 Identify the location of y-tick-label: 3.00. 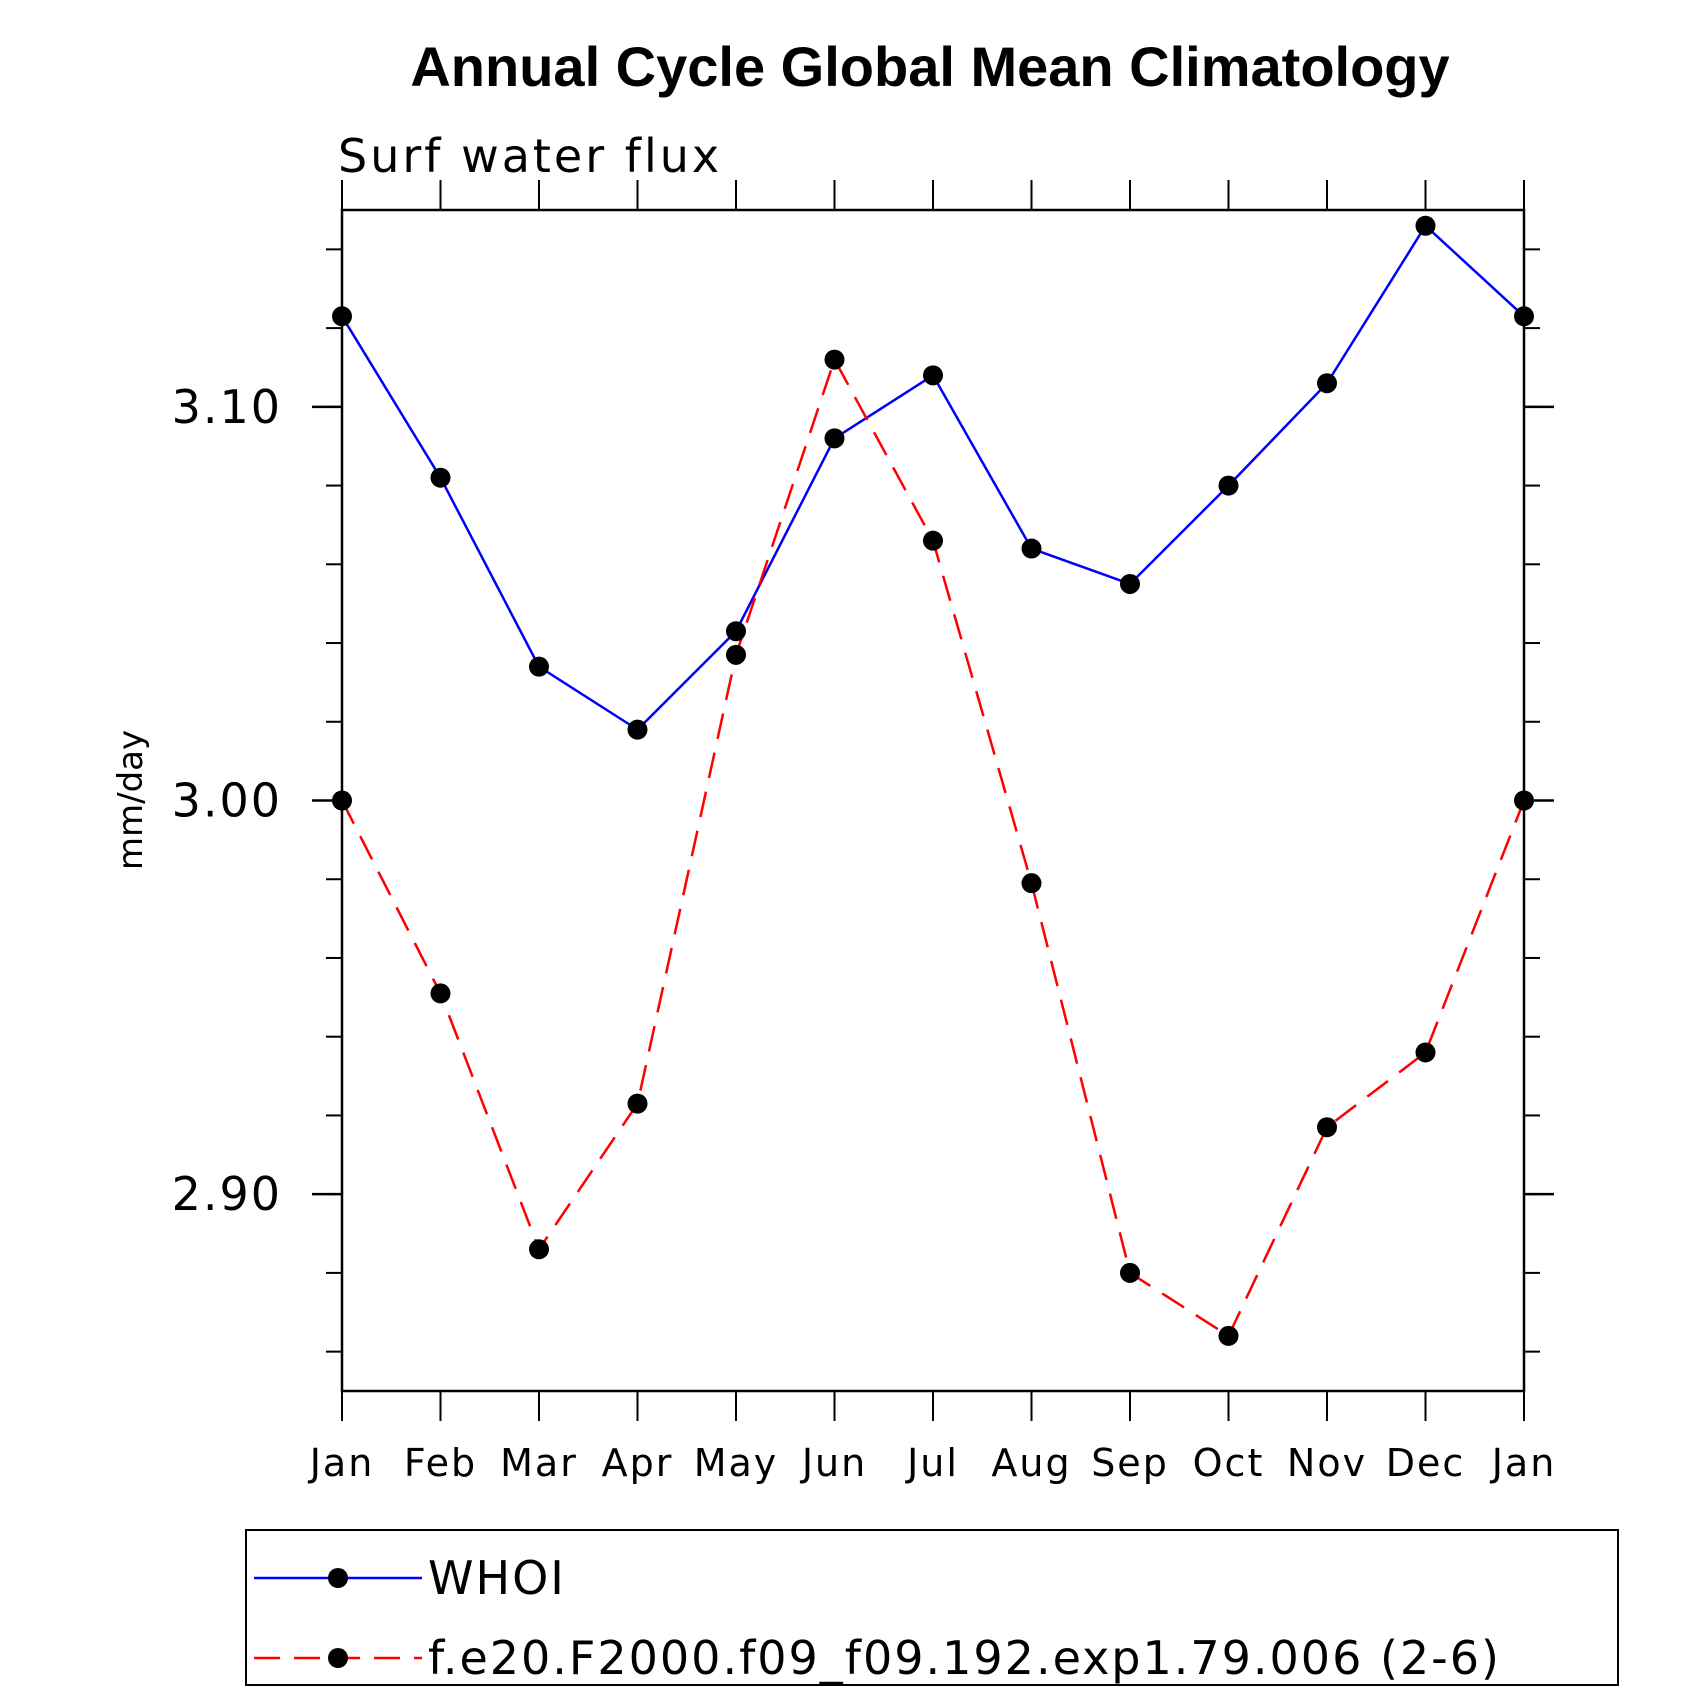
(227, 801).